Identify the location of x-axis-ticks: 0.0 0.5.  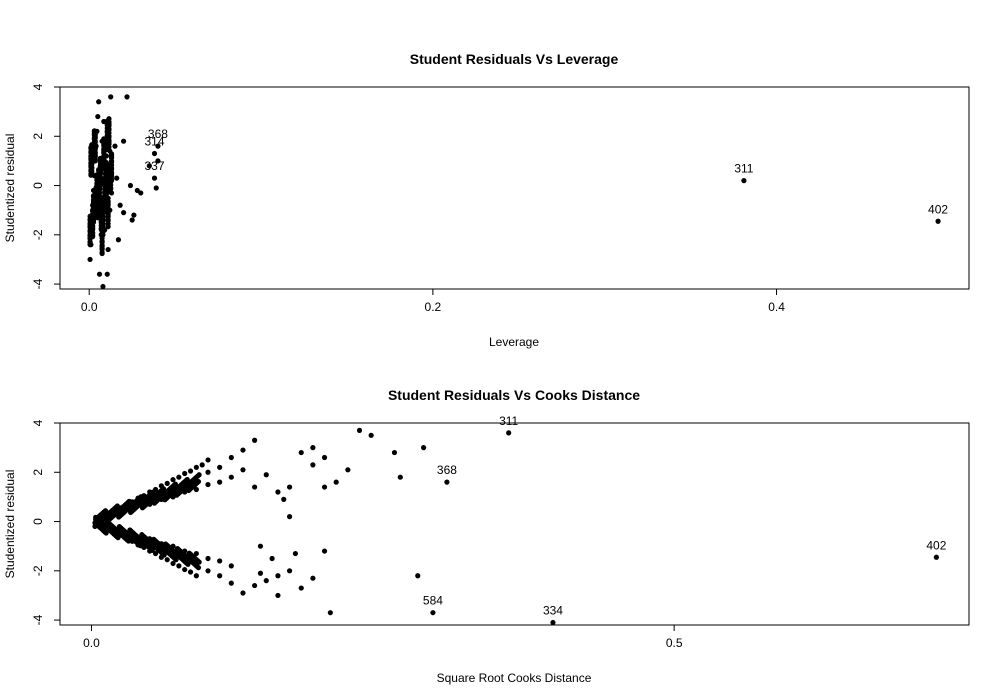
(383, 637).